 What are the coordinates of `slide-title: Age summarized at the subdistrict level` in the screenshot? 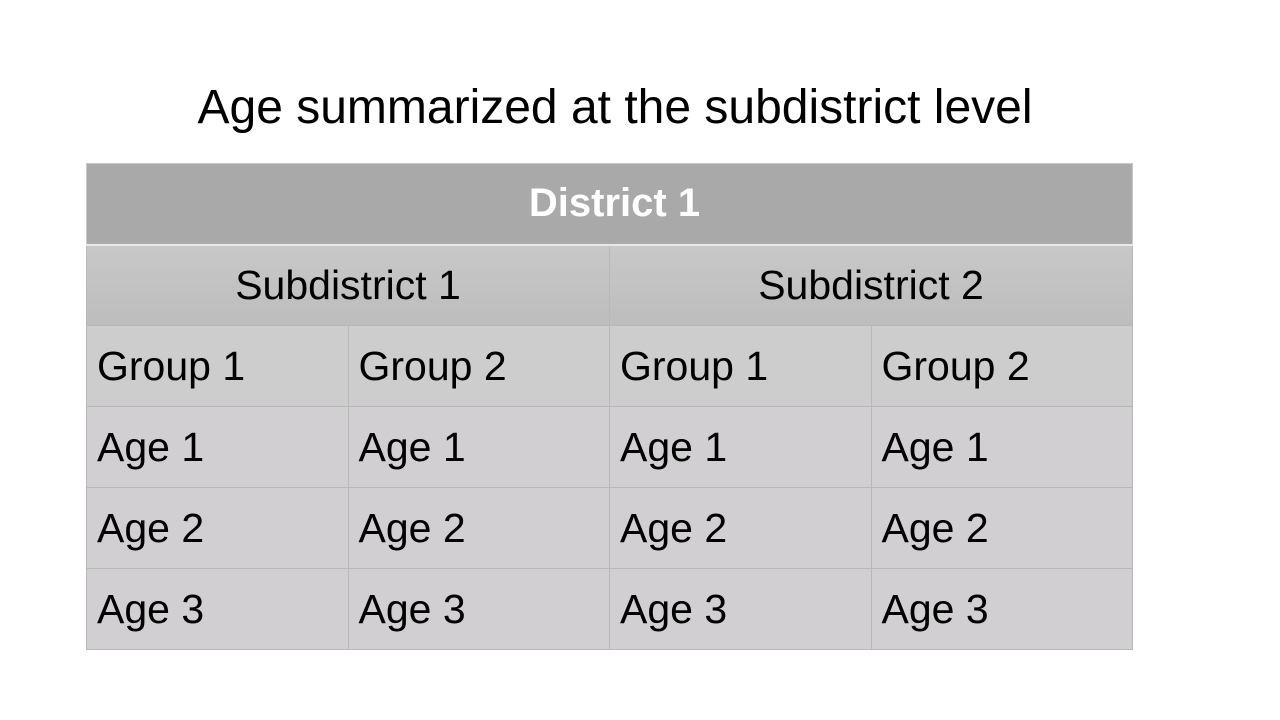 It's located at (615, 107).